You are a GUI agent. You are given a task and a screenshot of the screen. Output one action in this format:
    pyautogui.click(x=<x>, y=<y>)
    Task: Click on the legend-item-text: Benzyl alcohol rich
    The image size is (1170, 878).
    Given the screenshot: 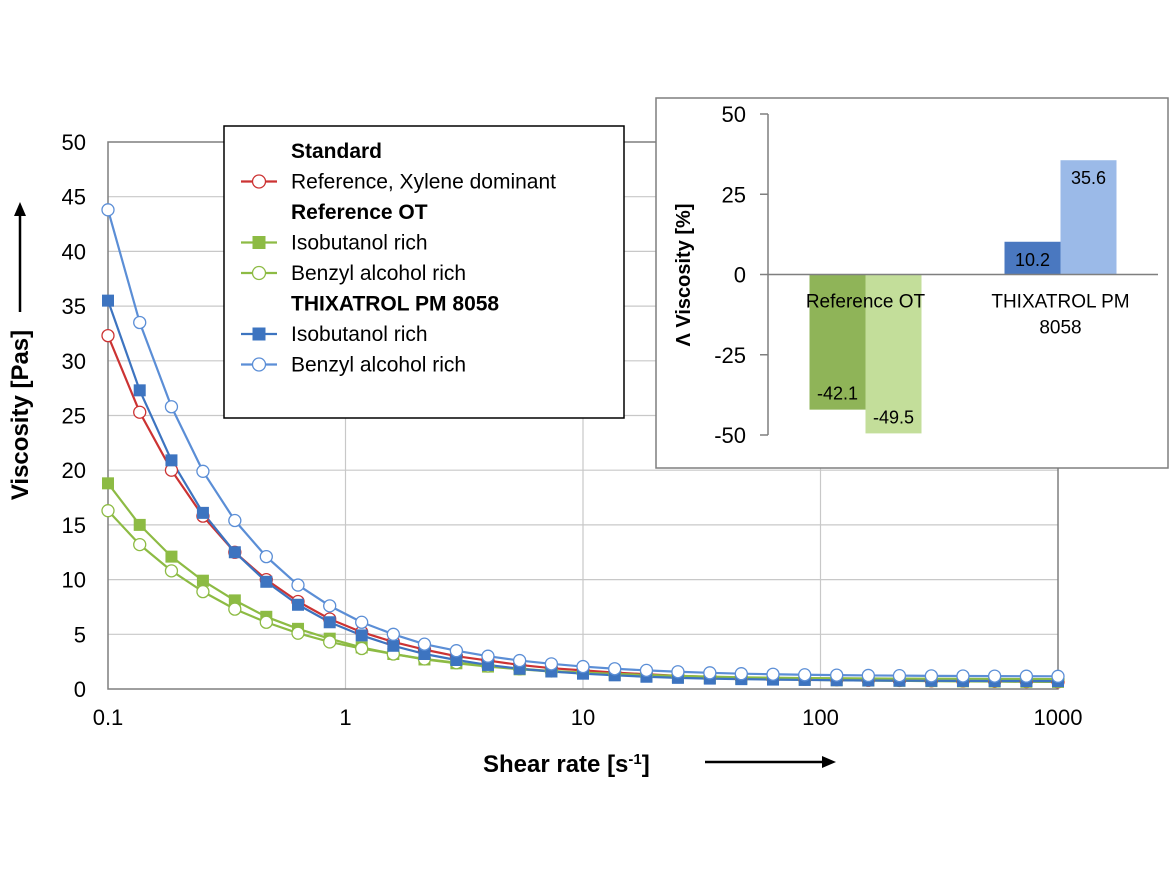 What is the action you would take?
    pyautogui.click(x=378, y=273)
    